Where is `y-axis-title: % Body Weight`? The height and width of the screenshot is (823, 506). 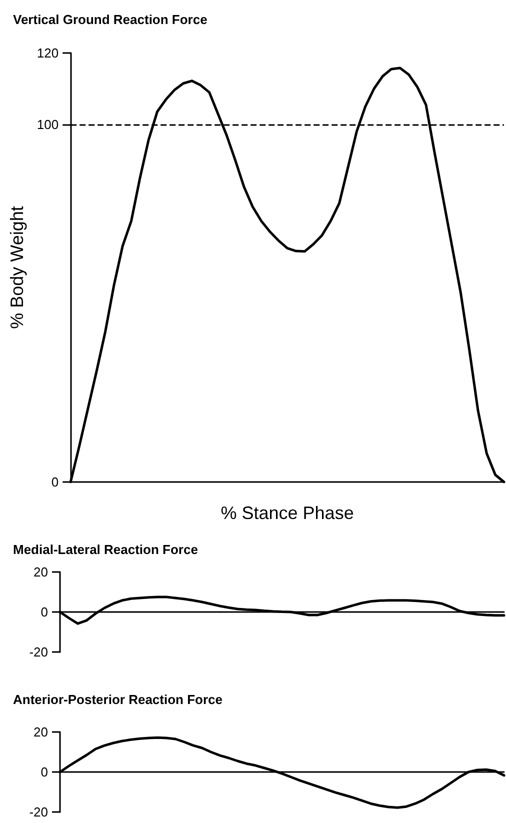 y-axis-title: % Body Weight is located at coordinates (17, 267).